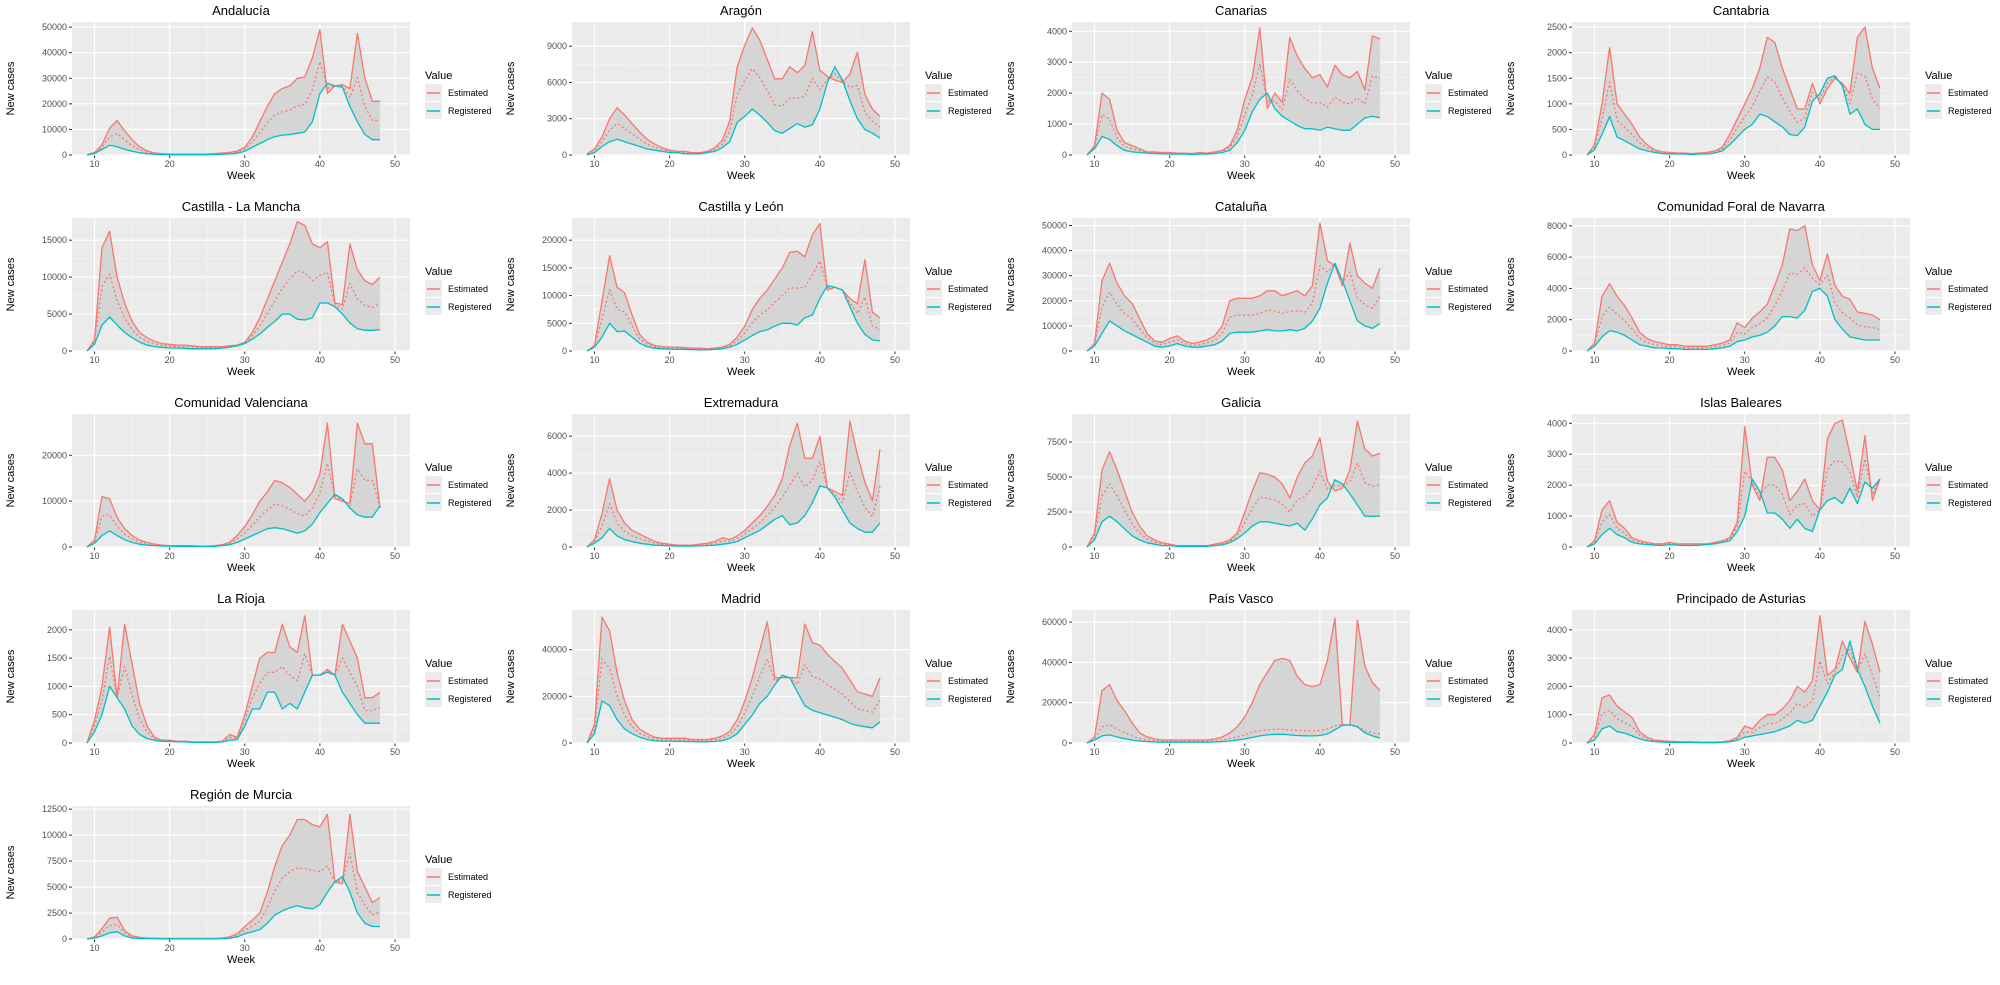 This screenshot has width=2000, height=985. Describe the element at coordinates (1557, 454) in the screenshot. I see `y-tick-label: 3000` at that location.